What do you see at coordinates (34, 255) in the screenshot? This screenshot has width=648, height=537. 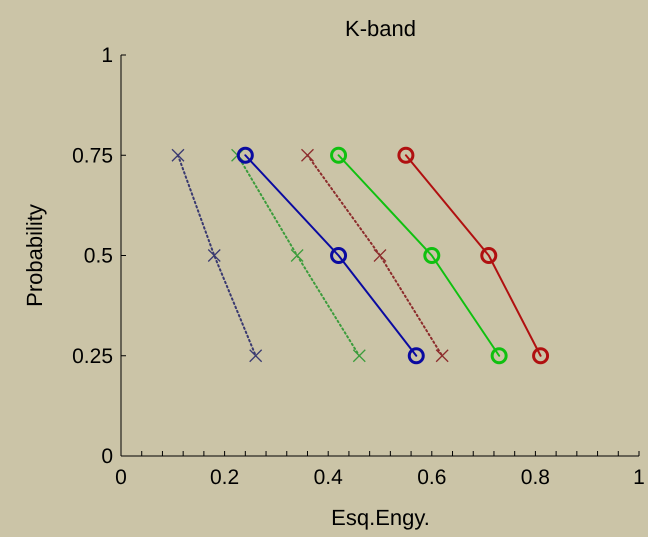 I see `y-axis-title: Probability` at bounding box center [34, 255].